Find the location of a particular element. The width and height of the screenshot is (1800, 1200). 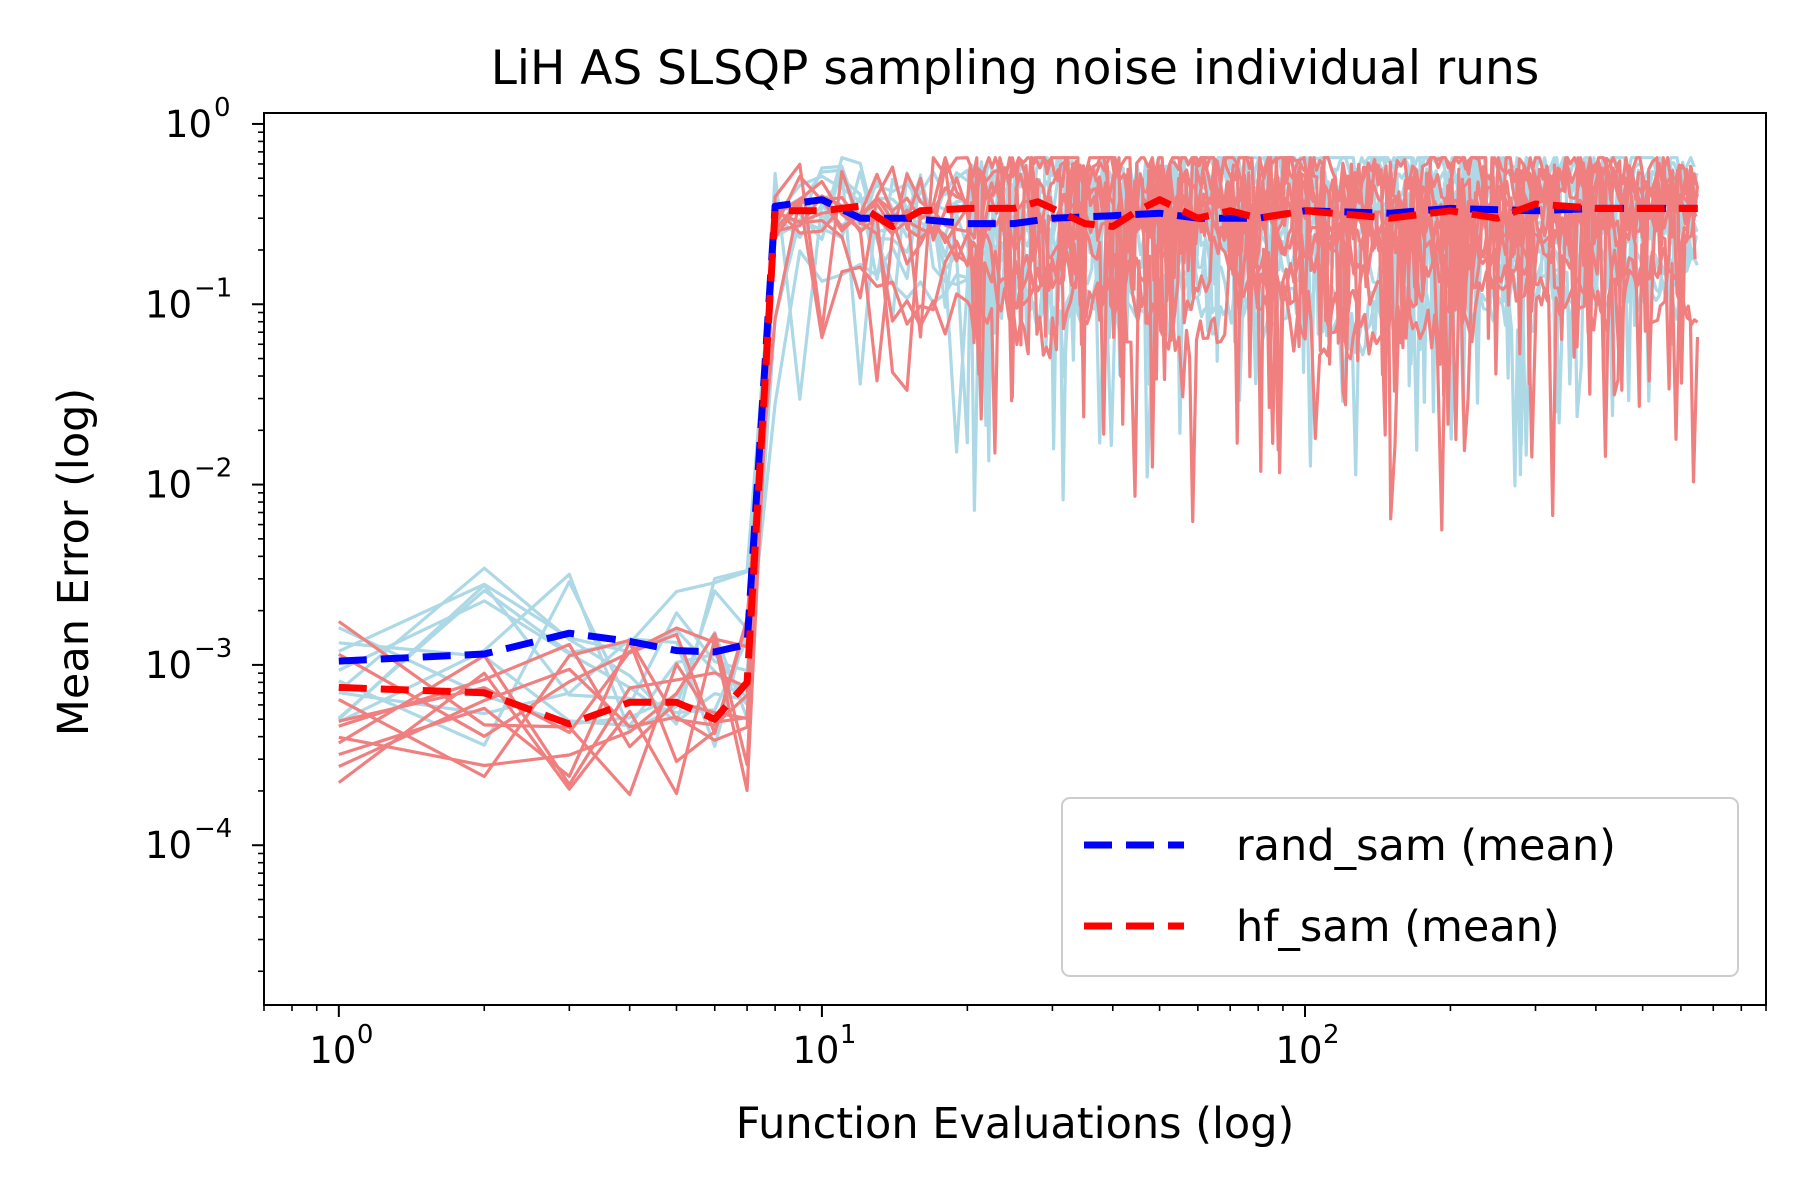

x-tick-exponent: 0 is located at coordinates (365, 1035).